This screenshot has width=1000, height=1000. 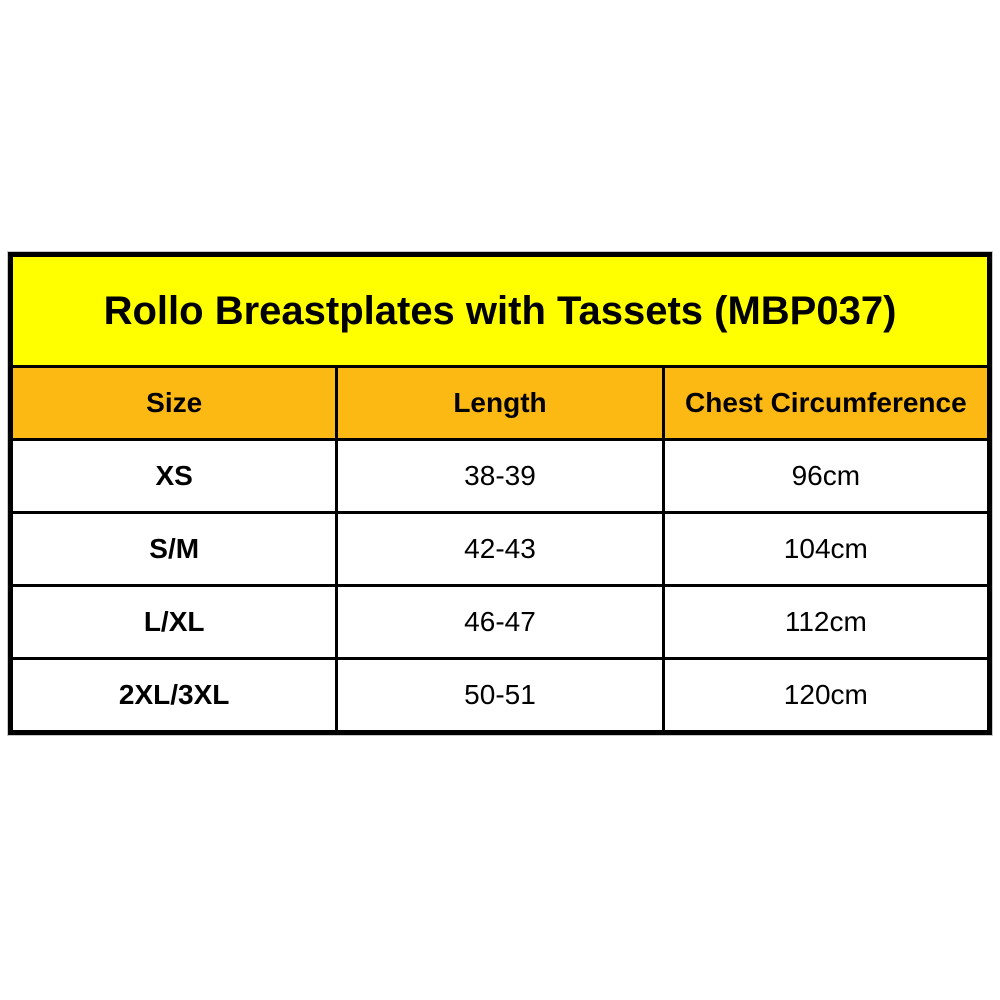 I want to click on length-value: 46-47, so click(x=500, y=622).